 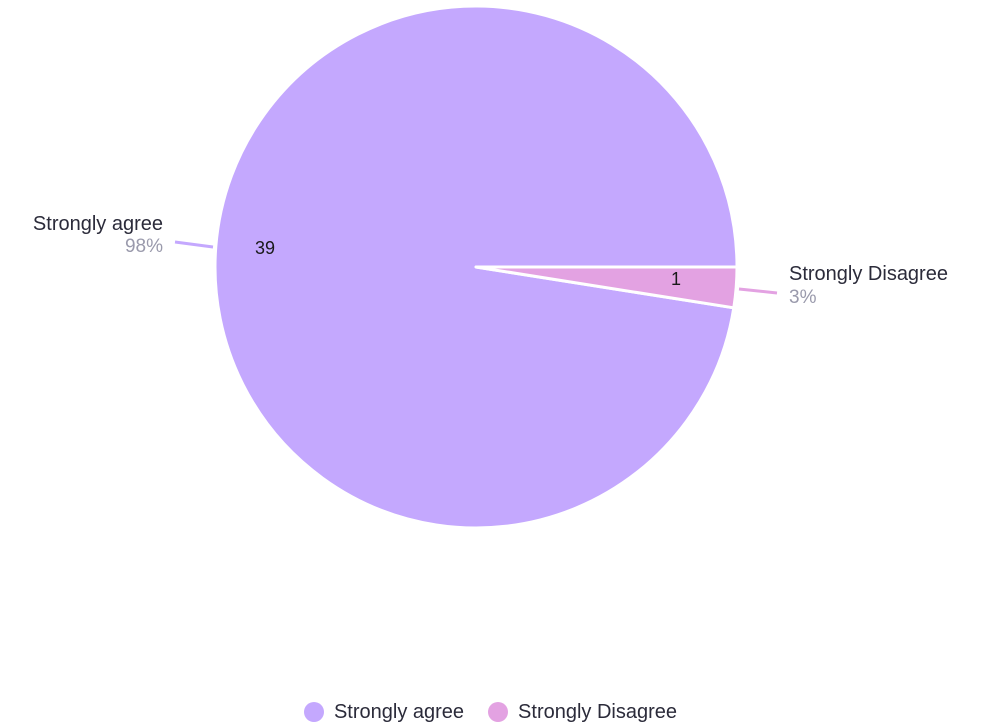 I want to click on slice-label-strongly-agree: Strongly agree, so click(x=98, y=224).